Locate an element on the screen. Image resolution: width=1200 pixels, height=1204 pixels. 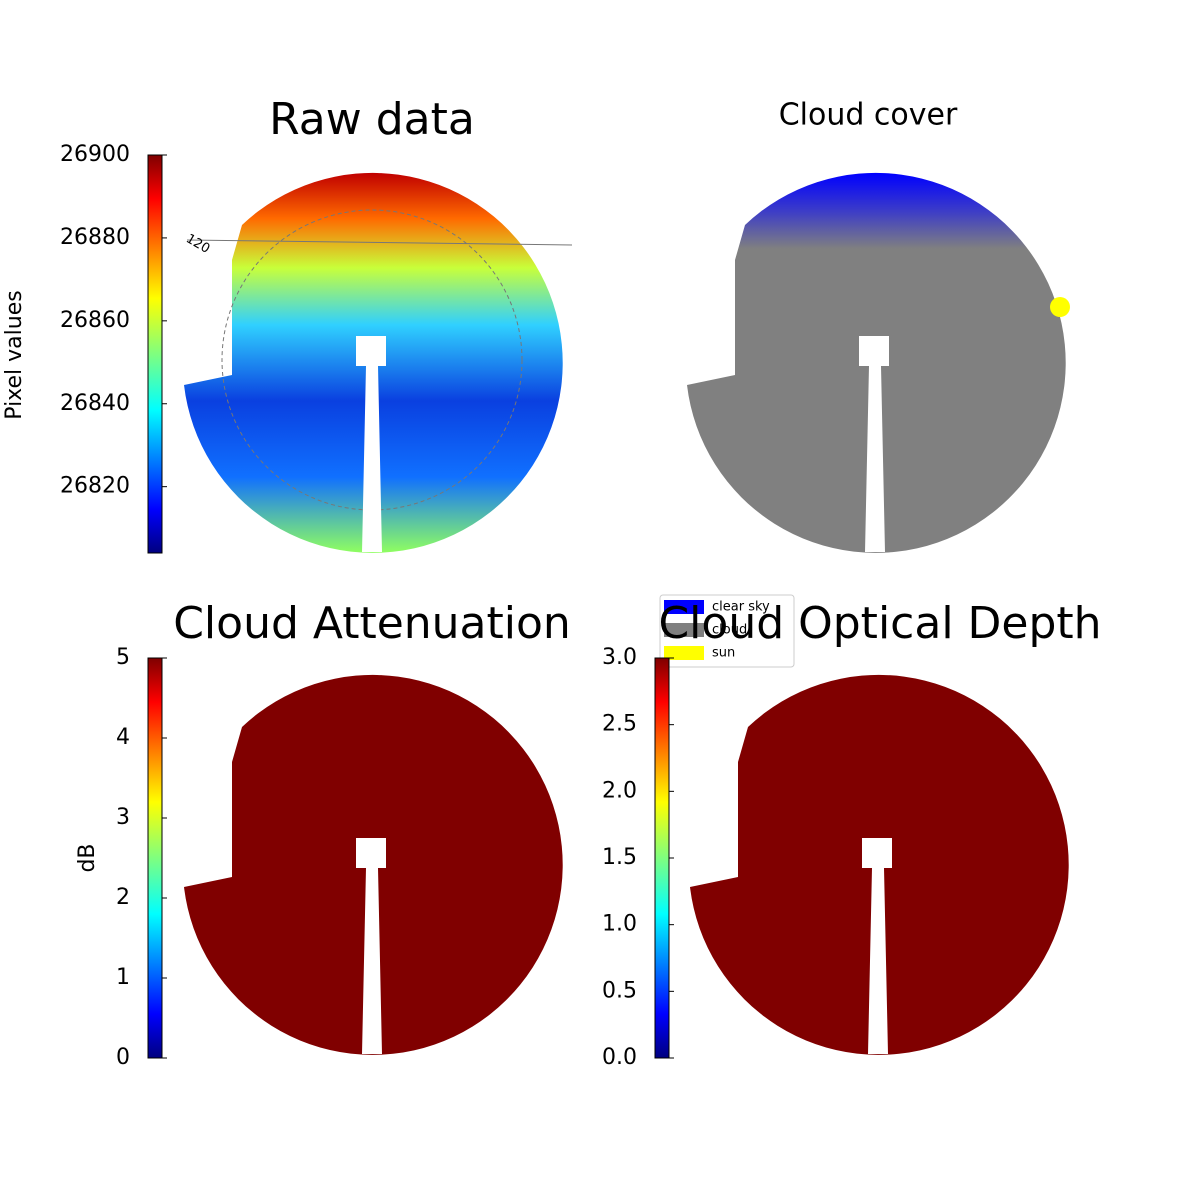
colorbar-tick-label: 26820 is located at coordinates (95, 486).